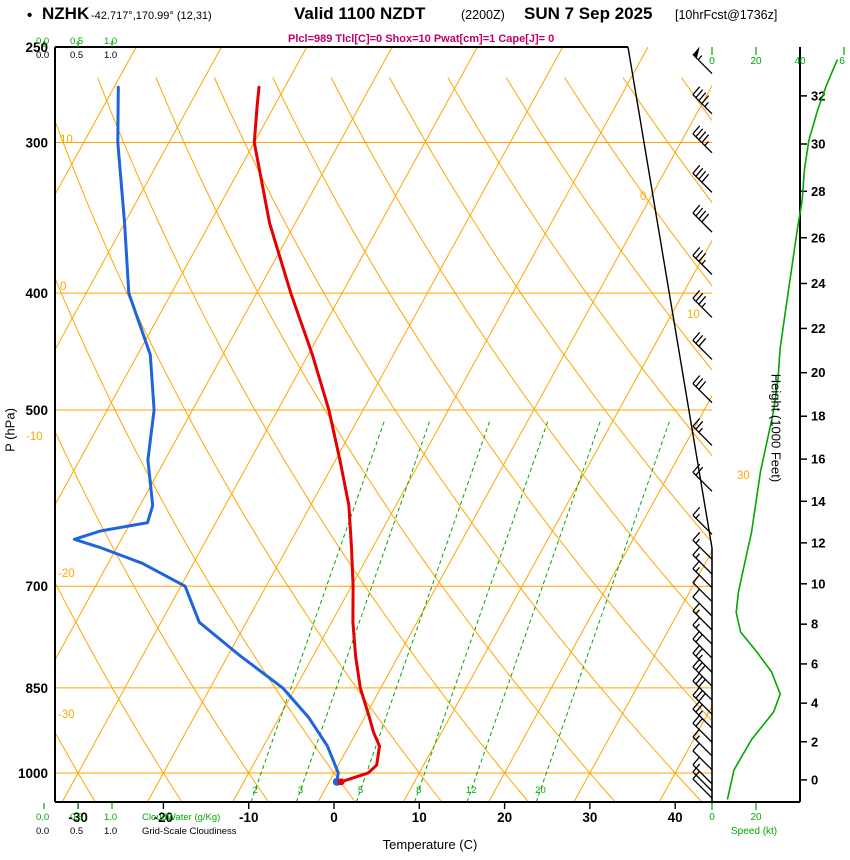 The height and width of the screenshot is (860, 850). I want to click on cloudwater-axis-label: CloudWater (g/Kg), so click(181, 817).